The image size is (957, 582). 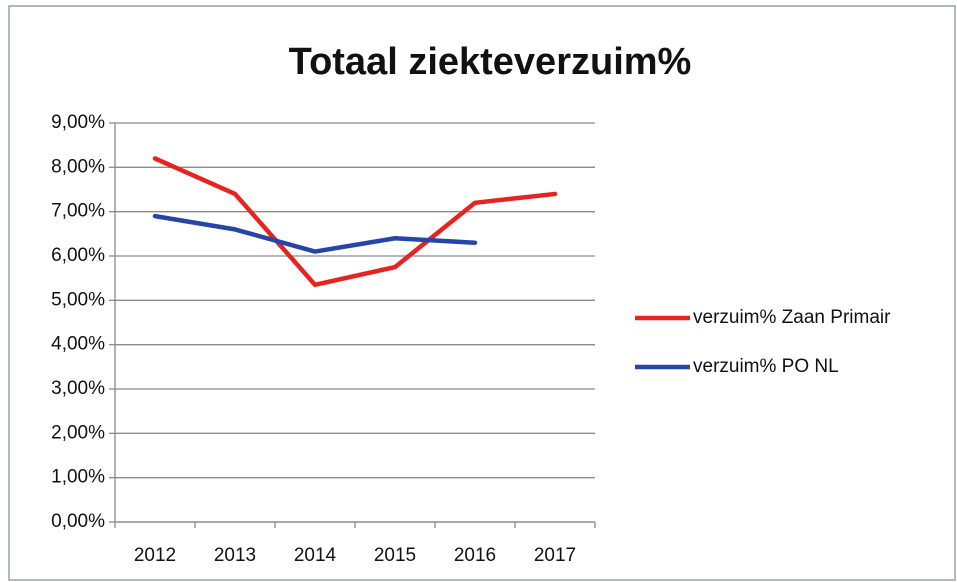 What do you see at coordinates (155, 555) in the screenshot?
I see `x-tick-label: 2012` at bounding box center [155, 555].